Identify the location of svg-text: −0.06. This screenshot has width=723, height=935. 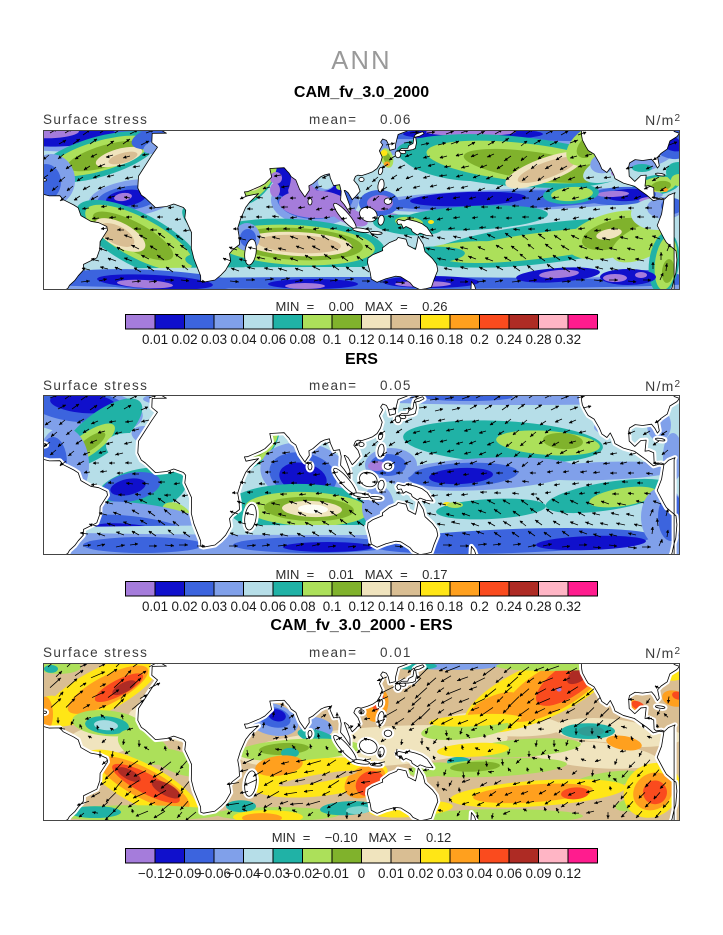
(214, 873).